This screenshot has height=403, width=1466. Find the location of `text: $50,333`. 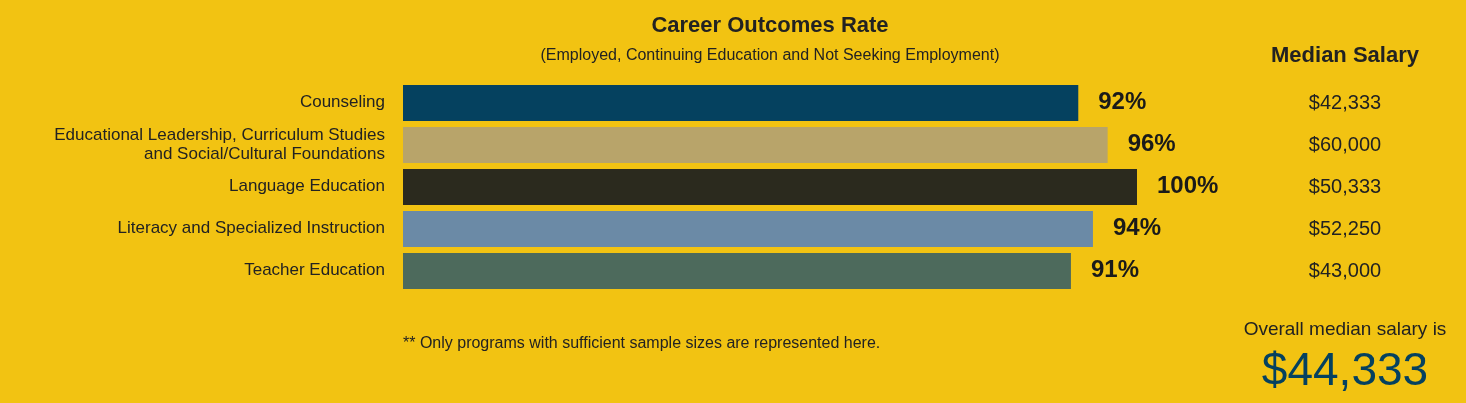

text: $50,333 is located at coordinates (1345, 186).